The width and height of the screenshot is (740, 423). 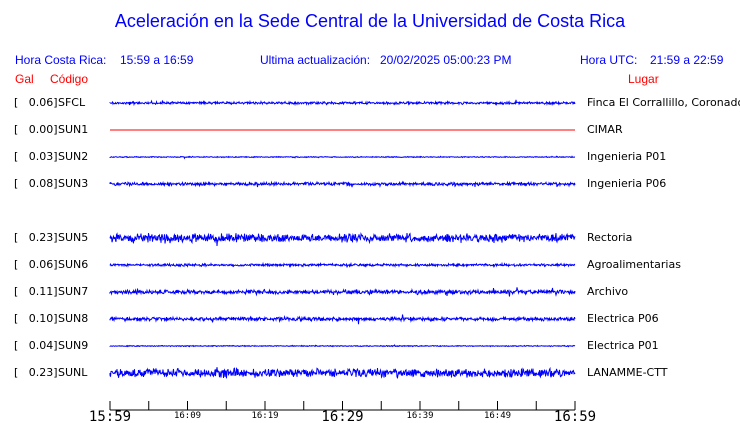 I want to click on station-gal-value: [ 0.11], so click(x=36, y=291).